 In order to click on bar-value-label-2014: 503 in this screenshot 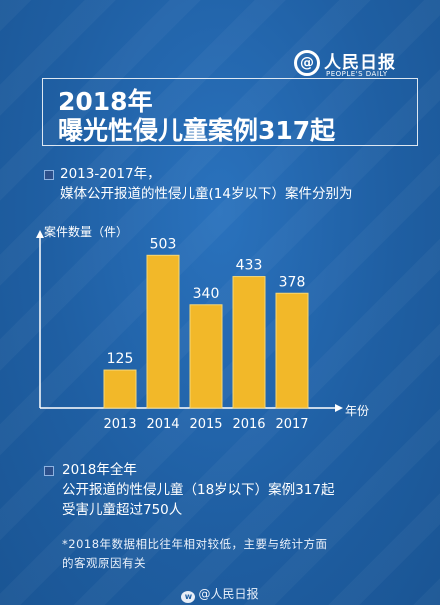, I will do `click(163, 244)`.